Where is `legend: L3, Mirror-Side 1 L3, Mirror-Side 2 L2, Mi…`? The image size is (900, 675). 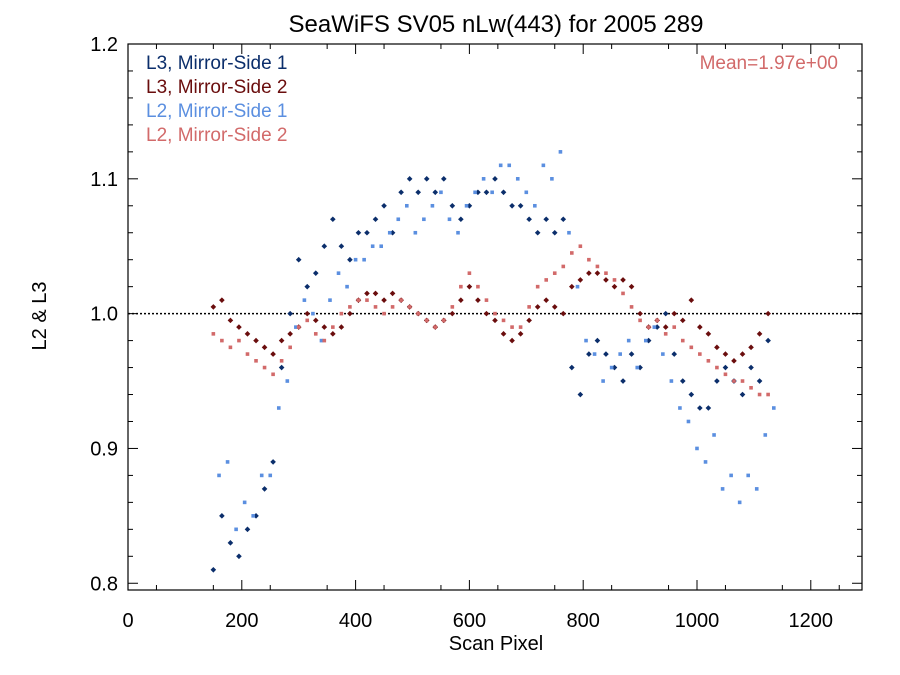 legend: L3, Mirror-Side 1 L3, Mirror-Side 2 L2, Mi… is located at coordinates (217, 99).